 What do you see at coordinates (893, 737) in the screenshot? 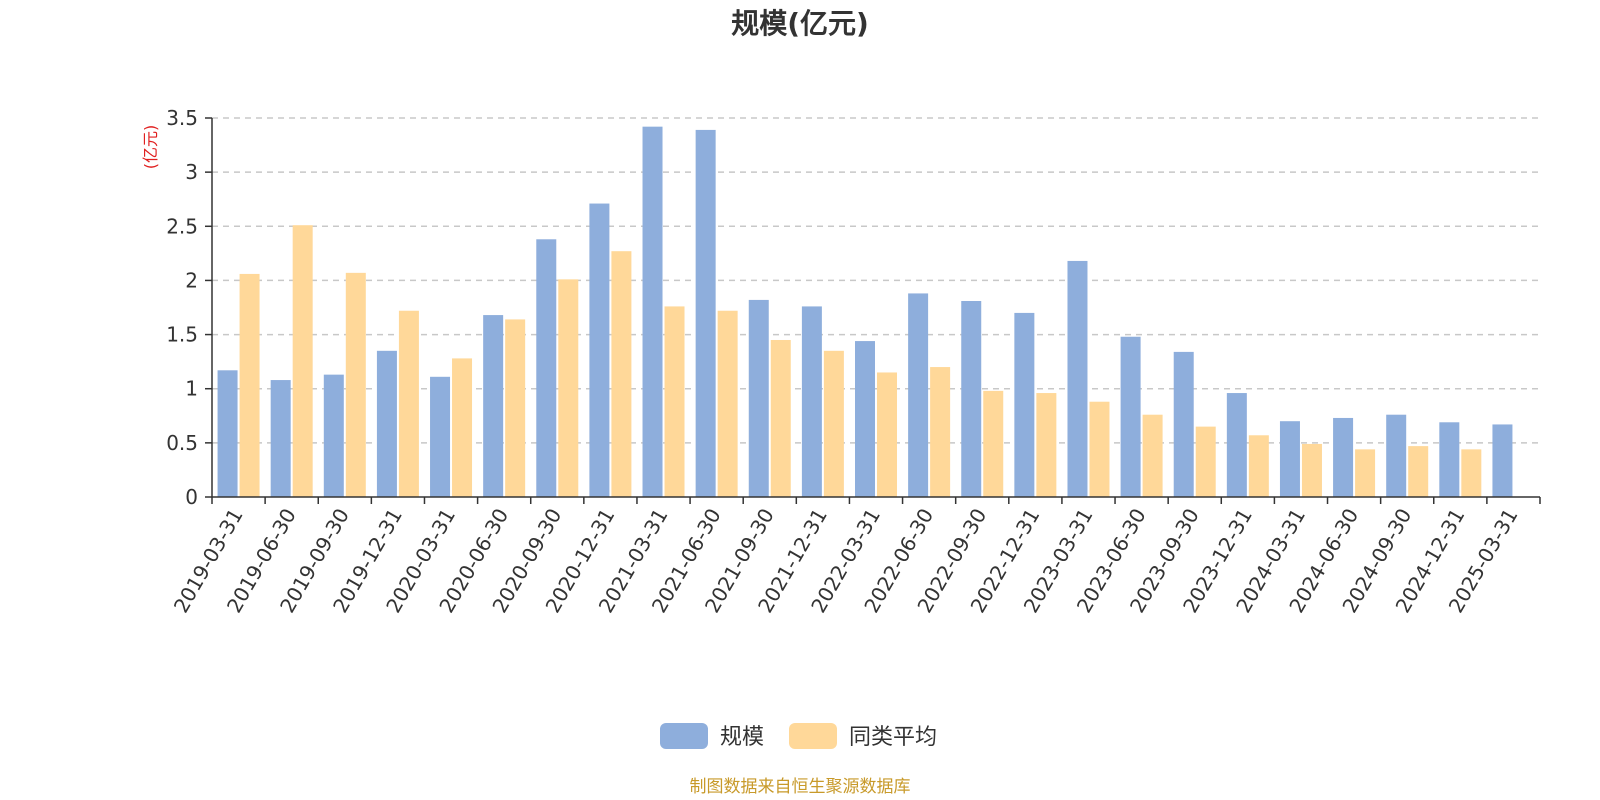
I see `legend-label-tonglei: 同类平均` at bounding box center [893, 737].